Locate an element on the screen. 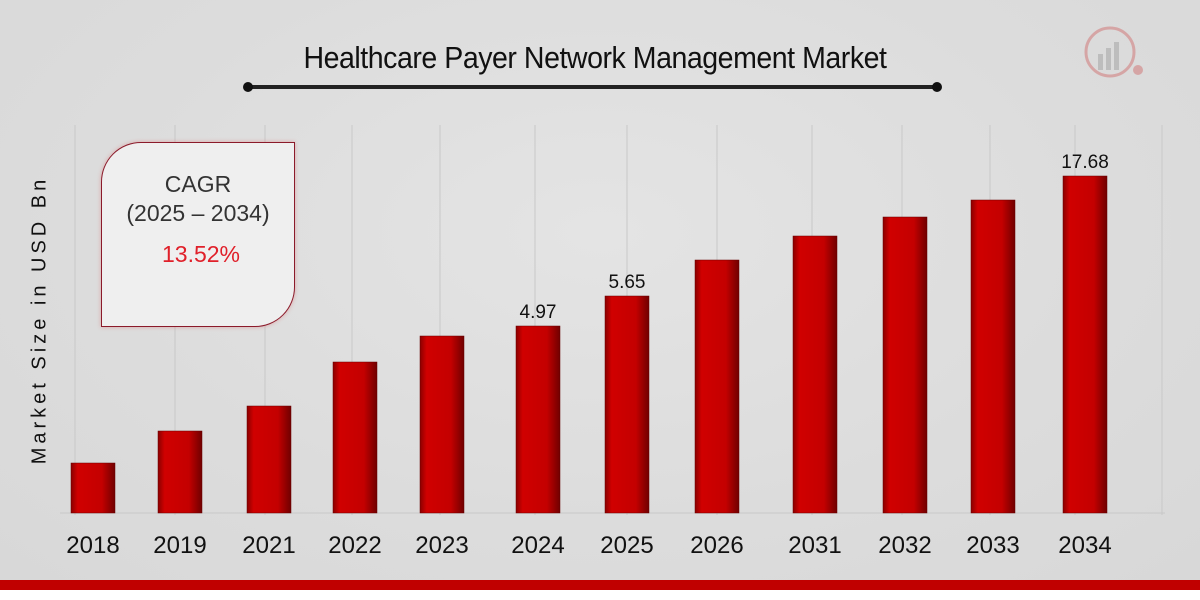 The height and width of the screenshot is (600, 1200). x-tick-label: 2031 is located at coordinates (814, 545).